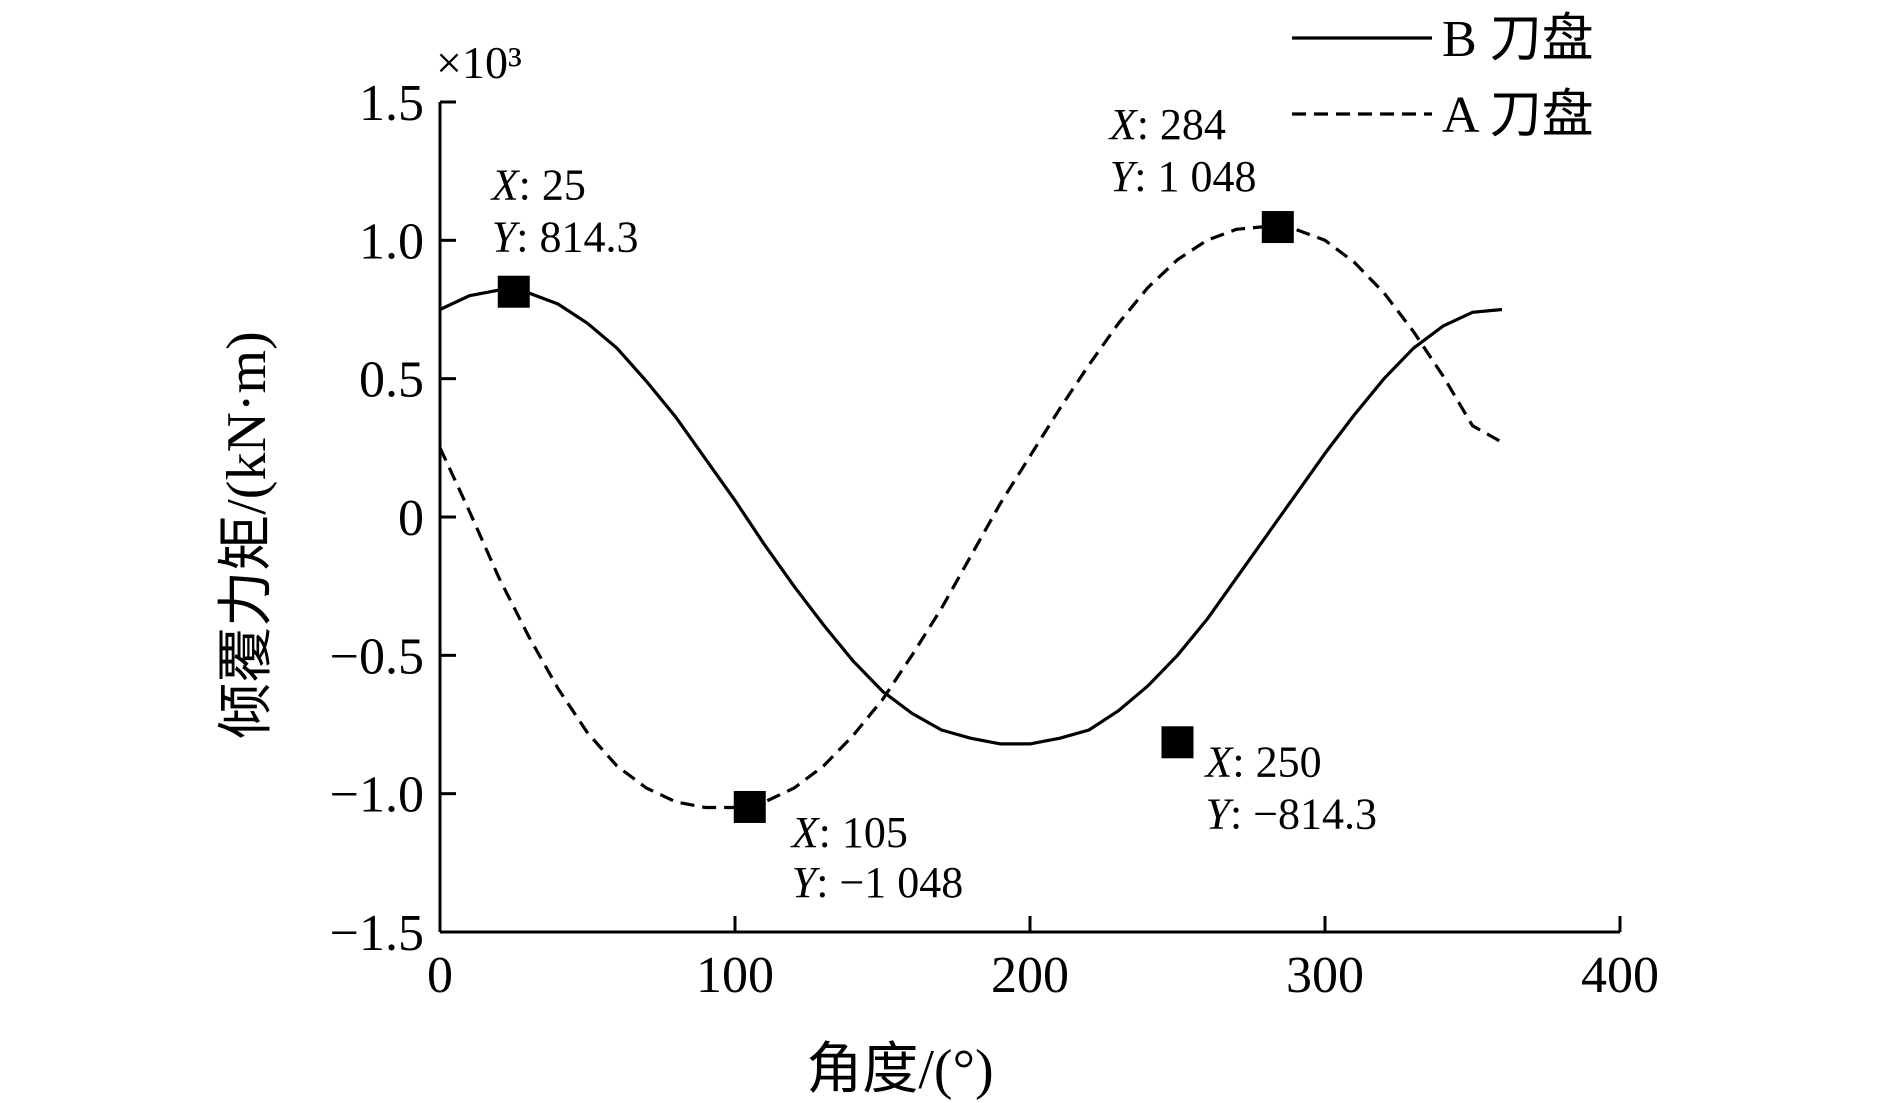 Image resolution: width=1889 pixels, height=1103 pixels. Describe the element at coordinates (377, 656) in the screenshot. I see `y-tick-label: −0.5` at that location.